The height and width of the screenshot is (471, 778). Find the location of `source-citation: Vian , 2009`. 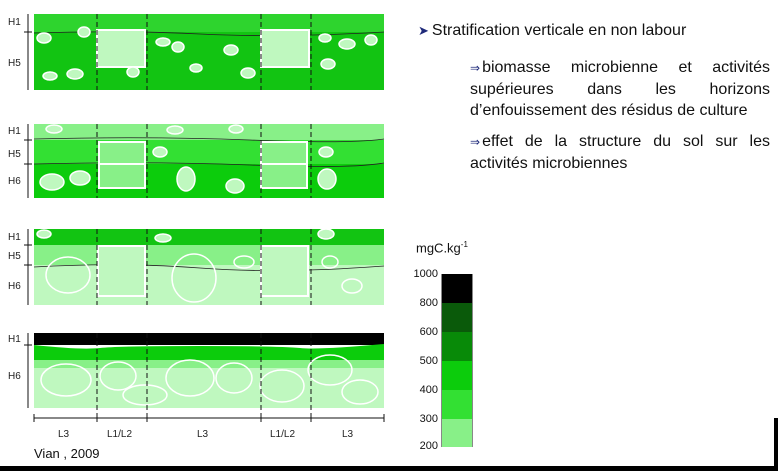

source-citation: Vian , 2009 is located at coordinates (67, 453).